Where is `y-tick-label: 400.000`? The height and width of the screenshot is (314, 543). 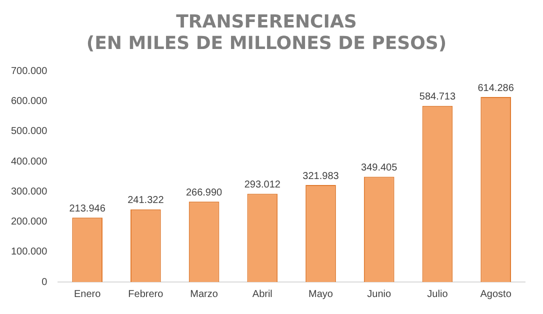 y-tick-label: 400.000 is located at coordinates (29, 162).